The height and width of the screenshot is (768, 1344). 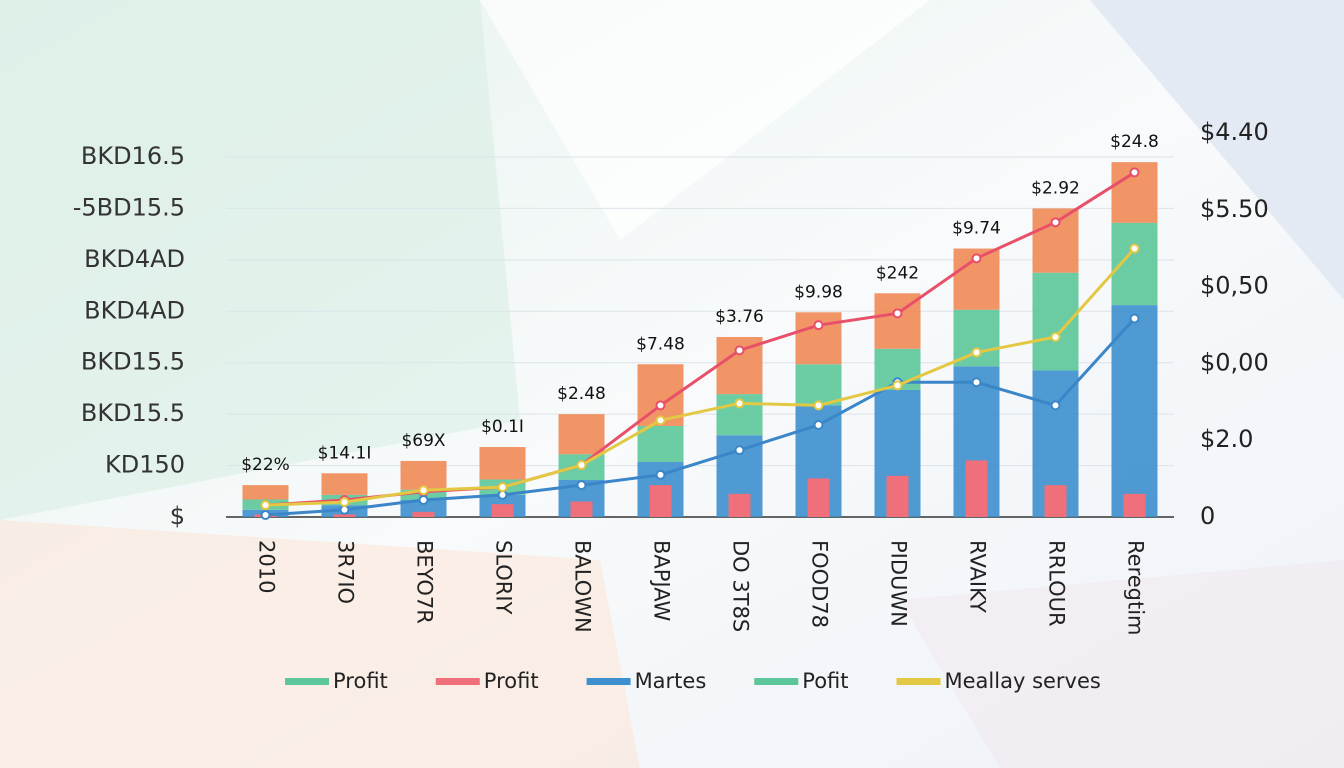 What do you see at coordinates (581, 394) in the screenshot?
I see `bar-annotation: $2.48` at bounding box center [581, 394].